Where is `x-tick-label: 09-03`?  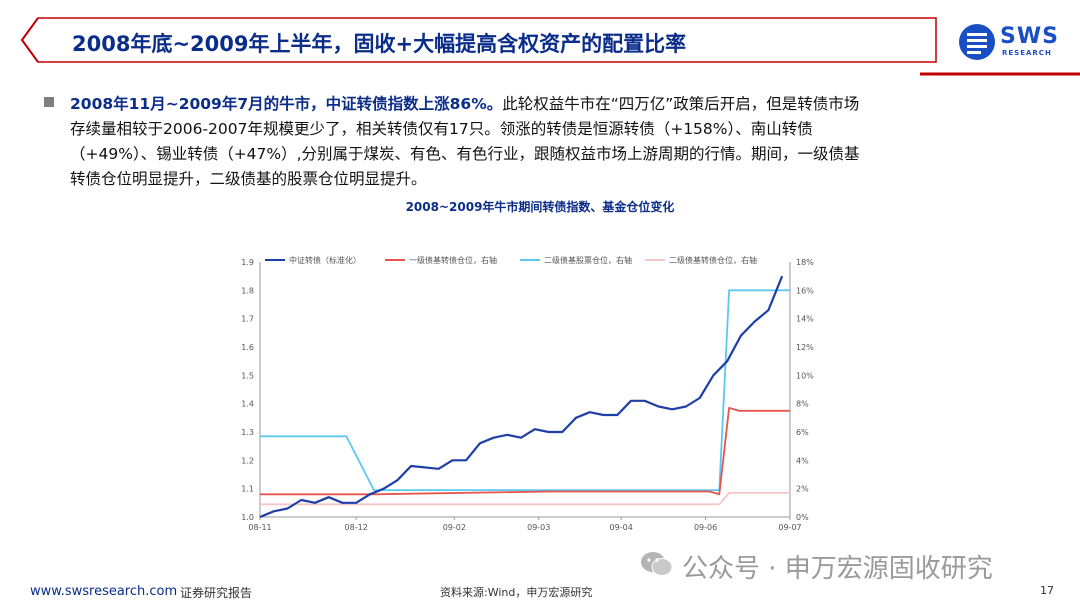
x-tick-label: 09-03 is located at coordinates (538, 527).